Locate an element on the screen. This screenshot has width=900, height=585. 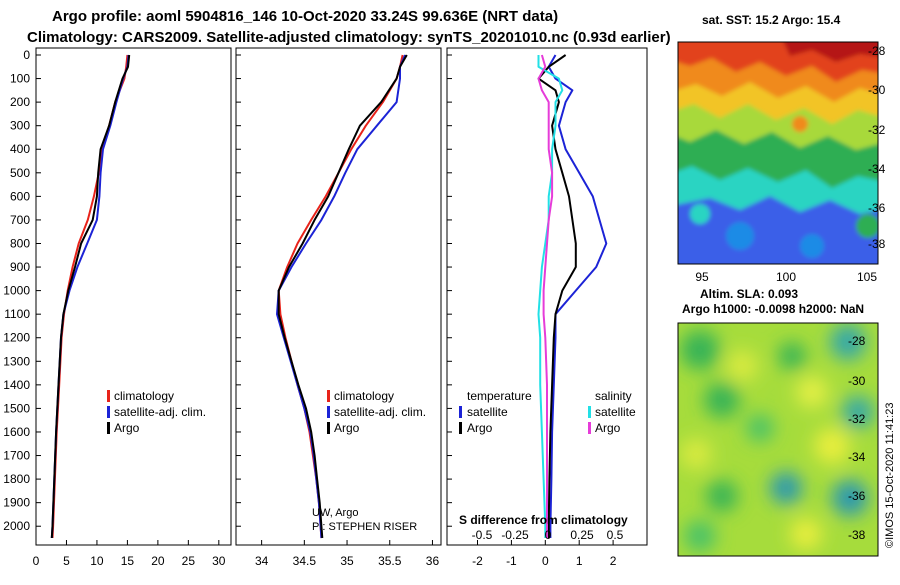
sst-lat-tick: -28 is located at coordinates (877, 51).